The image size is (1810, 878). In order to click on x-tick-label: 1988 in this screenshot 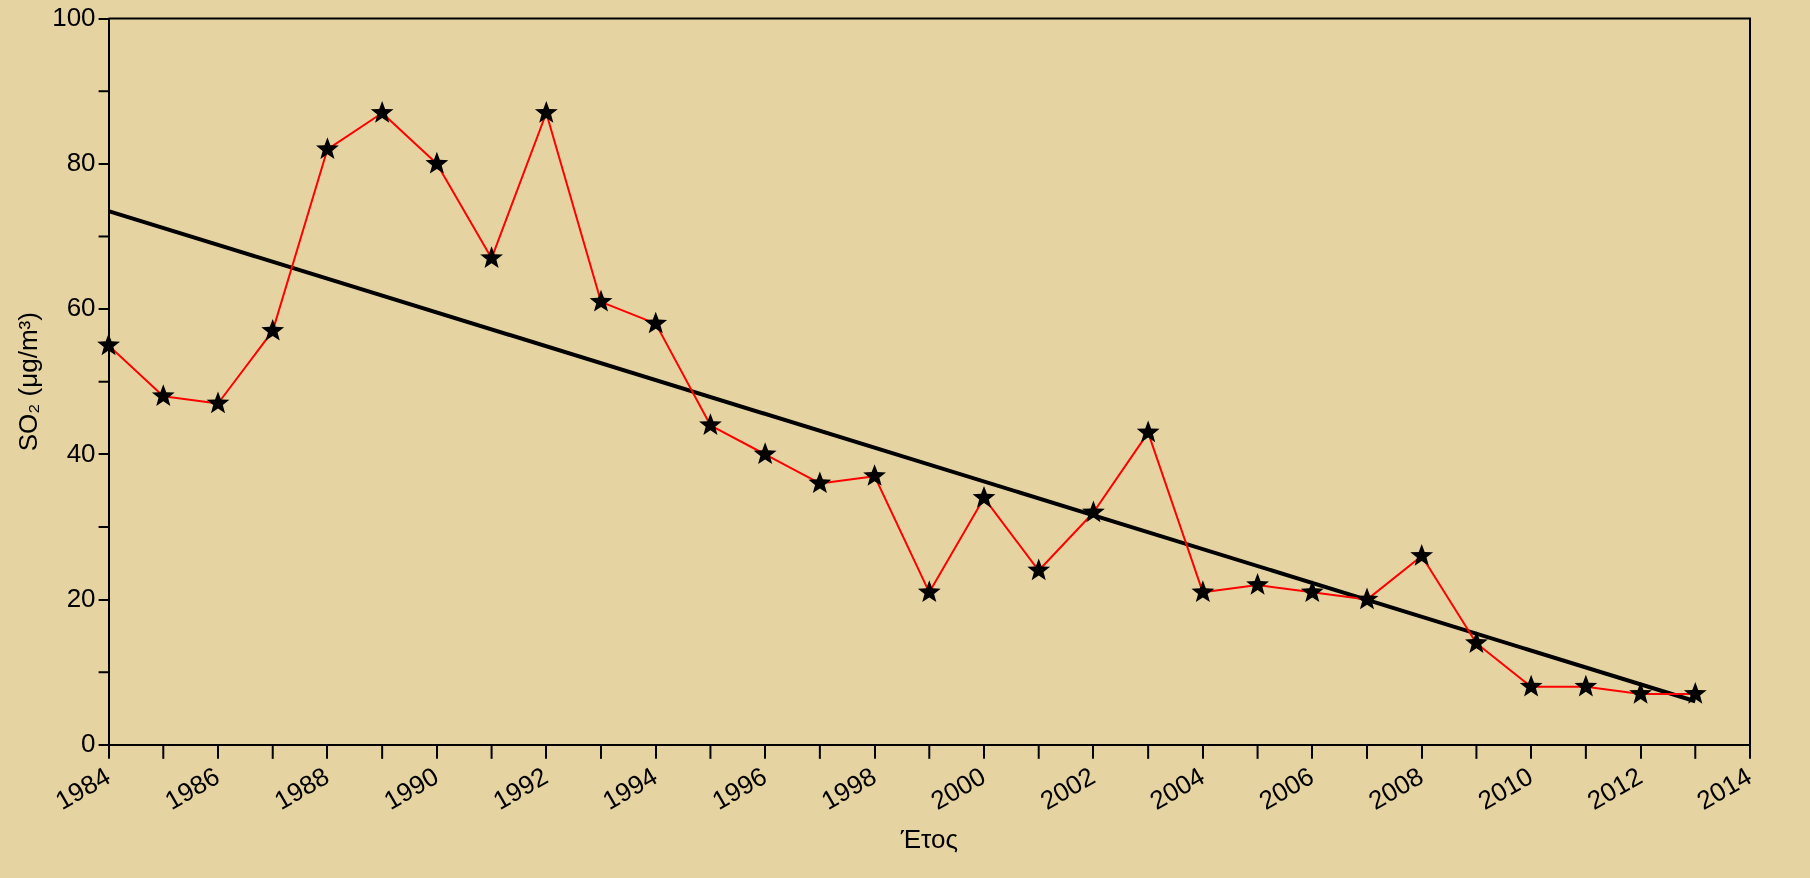, I will do `click(301, 788)`.